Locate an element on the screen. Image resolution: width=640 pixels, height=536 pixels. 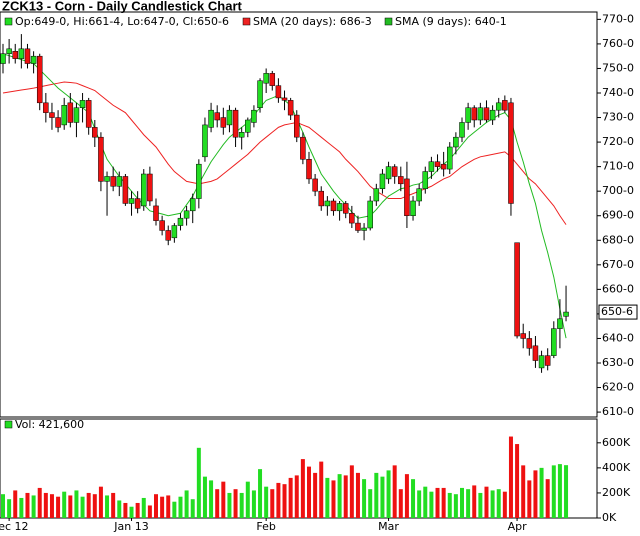
y-tick-label: 400K is located at coordinates (616, 467).